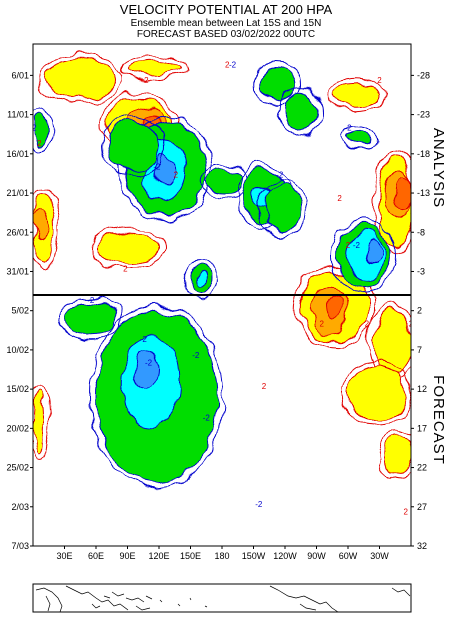 The image size is (451, 617). Describe the element at coordinates (419, 350) in the screenshot. I see `right-day-tick-label: 7` at that location.